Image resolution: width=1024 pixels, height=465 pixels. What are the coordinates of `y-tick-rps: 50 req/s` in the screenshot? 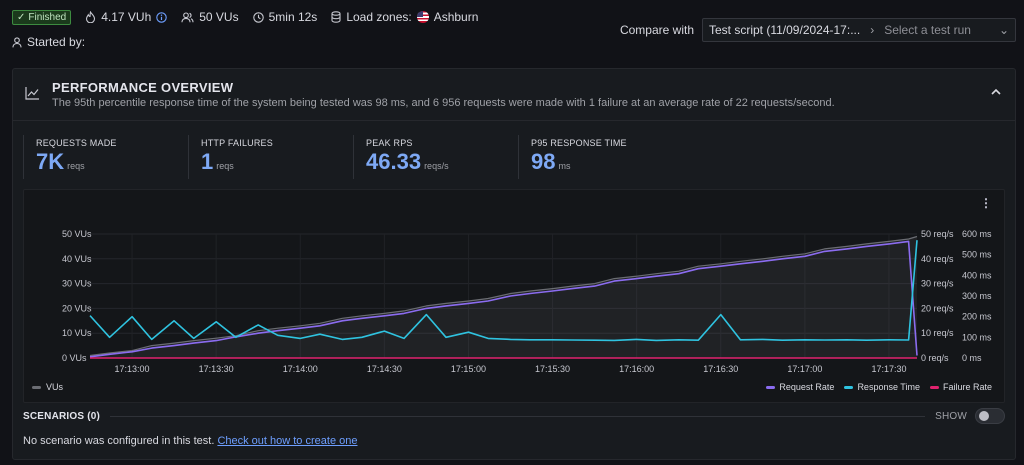 It's located at (937, 234).